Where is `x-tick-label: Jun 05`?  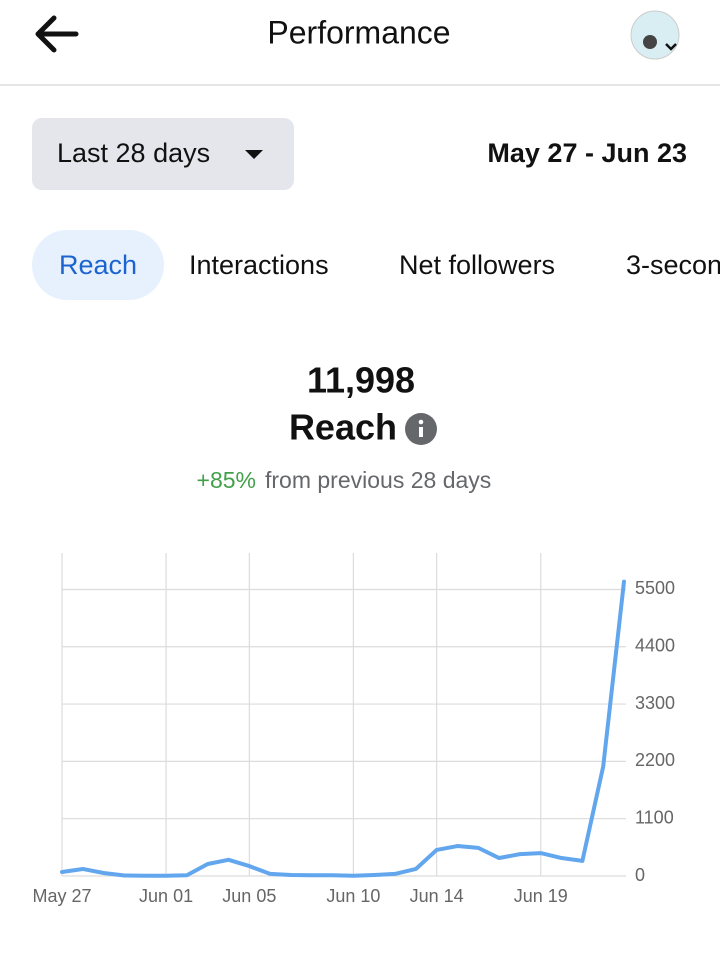
x-tick-label: Jun 05 is located at coordinates (249, 896).